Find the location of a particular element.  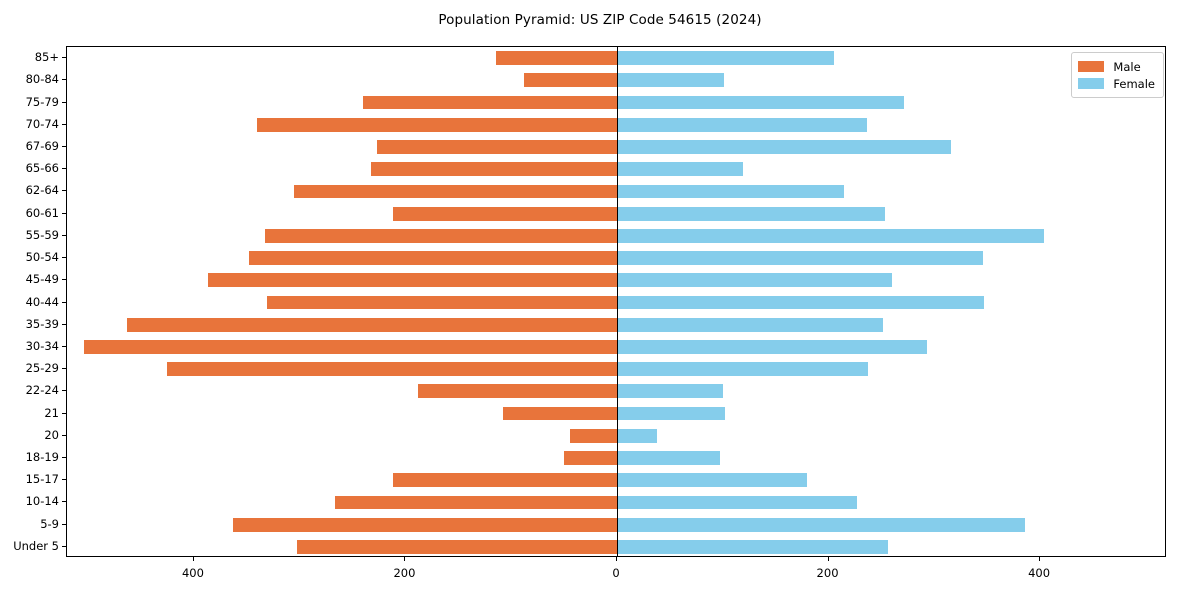

y-tick-label-67-69: 67-69 is located at coordinates (42, 145).